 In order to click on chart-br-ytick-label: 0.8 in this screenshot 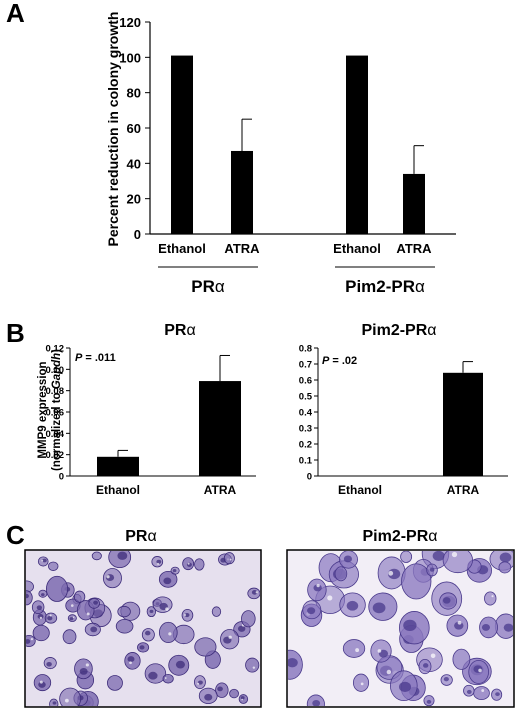, I will do `click(305, 349)`.